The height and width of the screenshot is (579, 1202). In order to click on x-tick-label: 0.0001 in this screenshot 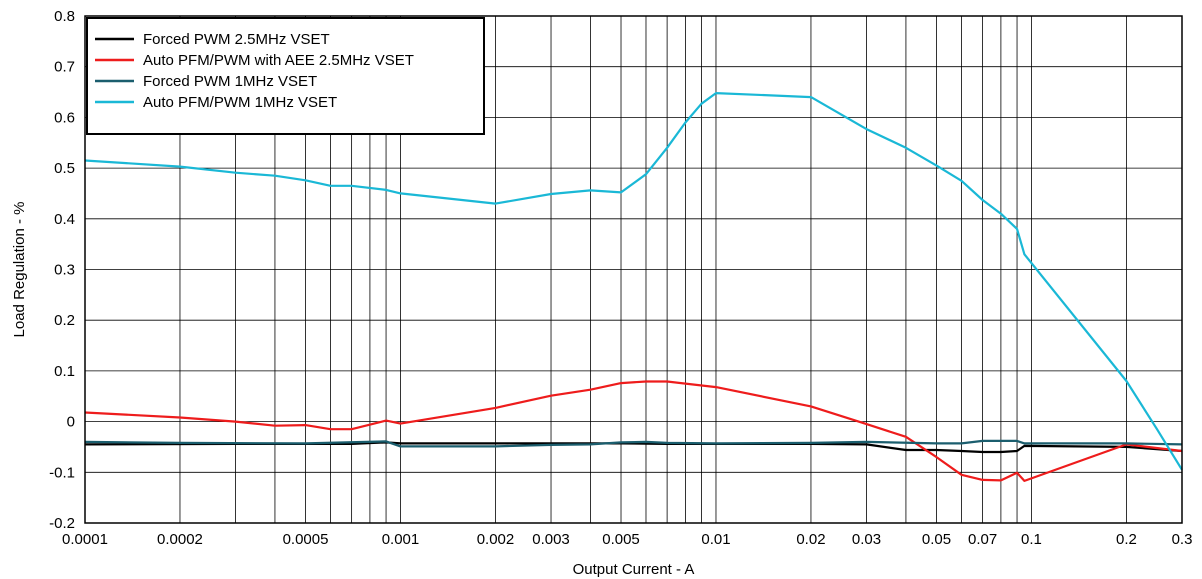, I will do `click(85, 539)`.